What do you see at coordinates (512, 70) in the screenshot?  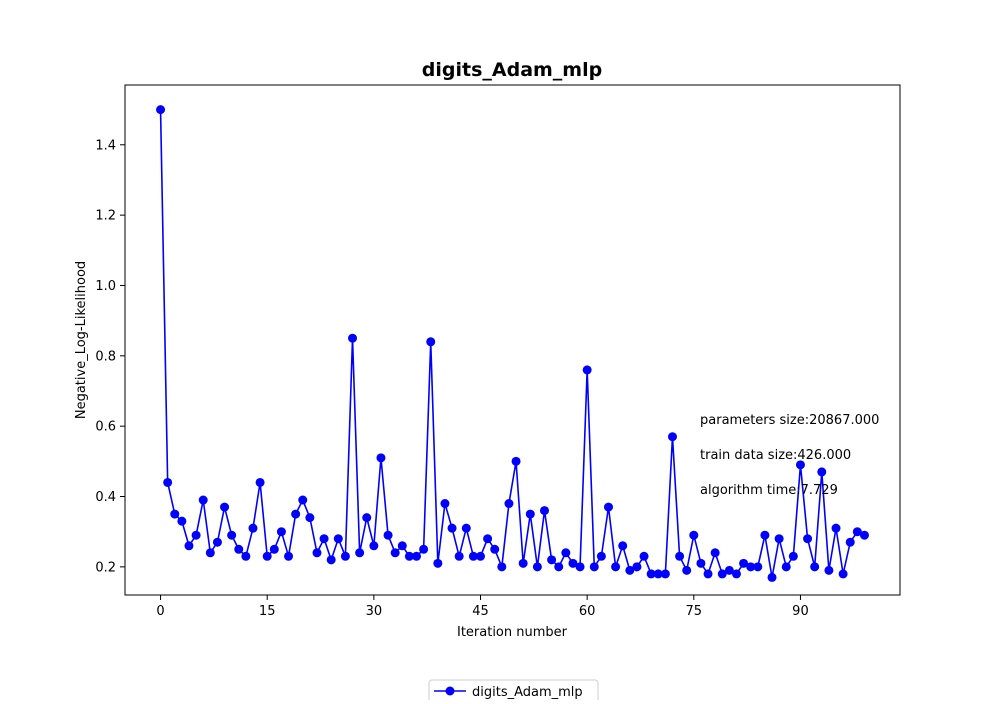 I see `chart-title: digits_Adam_mlp` at bounding box center [512, 70].